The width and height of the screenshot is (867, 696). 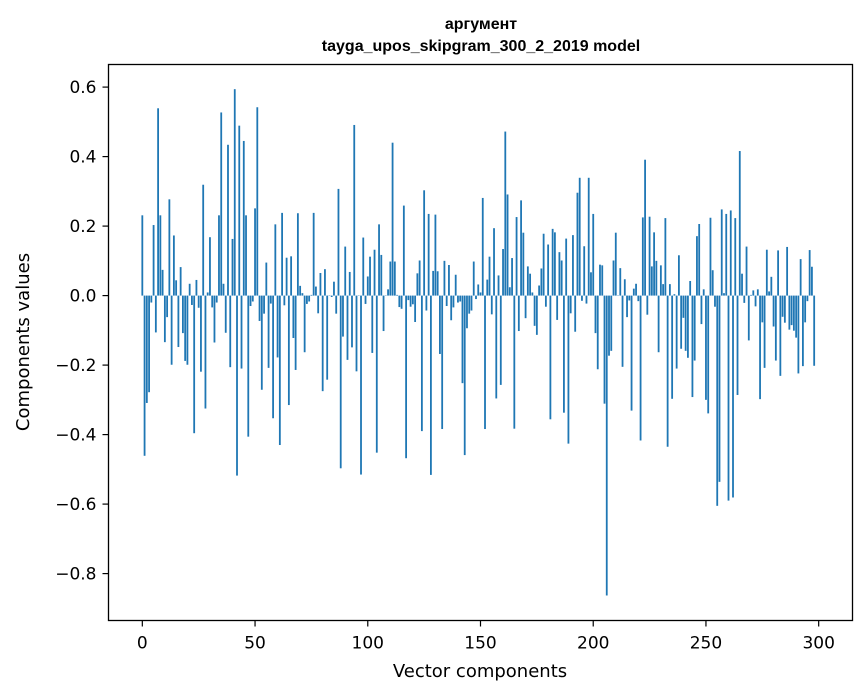 I want to click on x-tick-label: 0, so click(x=142, y=644).